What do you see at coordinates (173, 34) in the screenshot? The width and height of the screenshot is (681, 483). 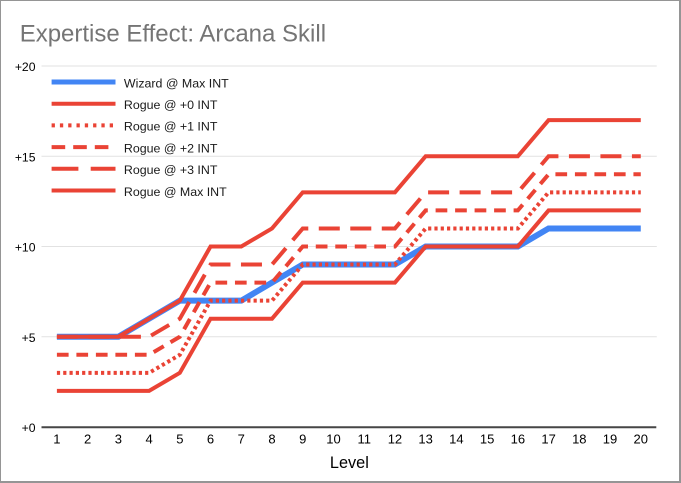 I see `svg-text: Expertise Effect: Arcana Skill` at bounding box center [173, 34].